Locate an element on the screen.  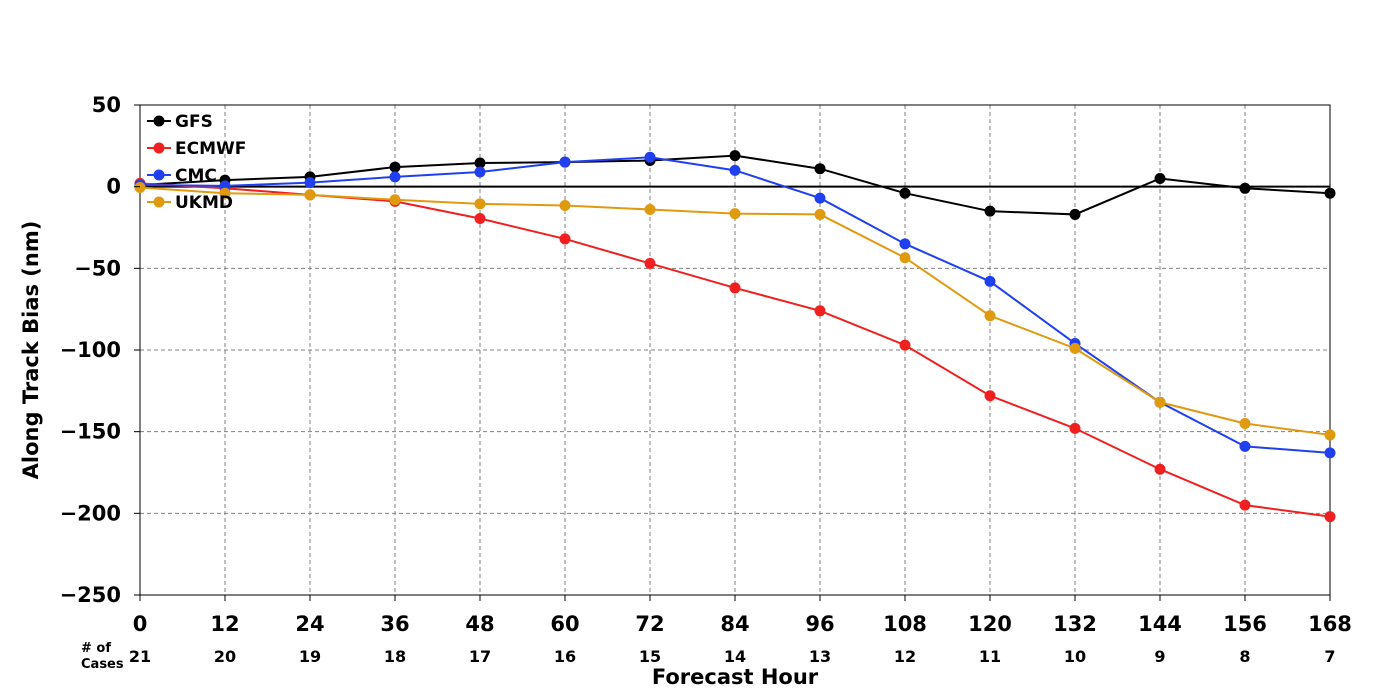
case-count: 13 is located at coordinates (820, 656).